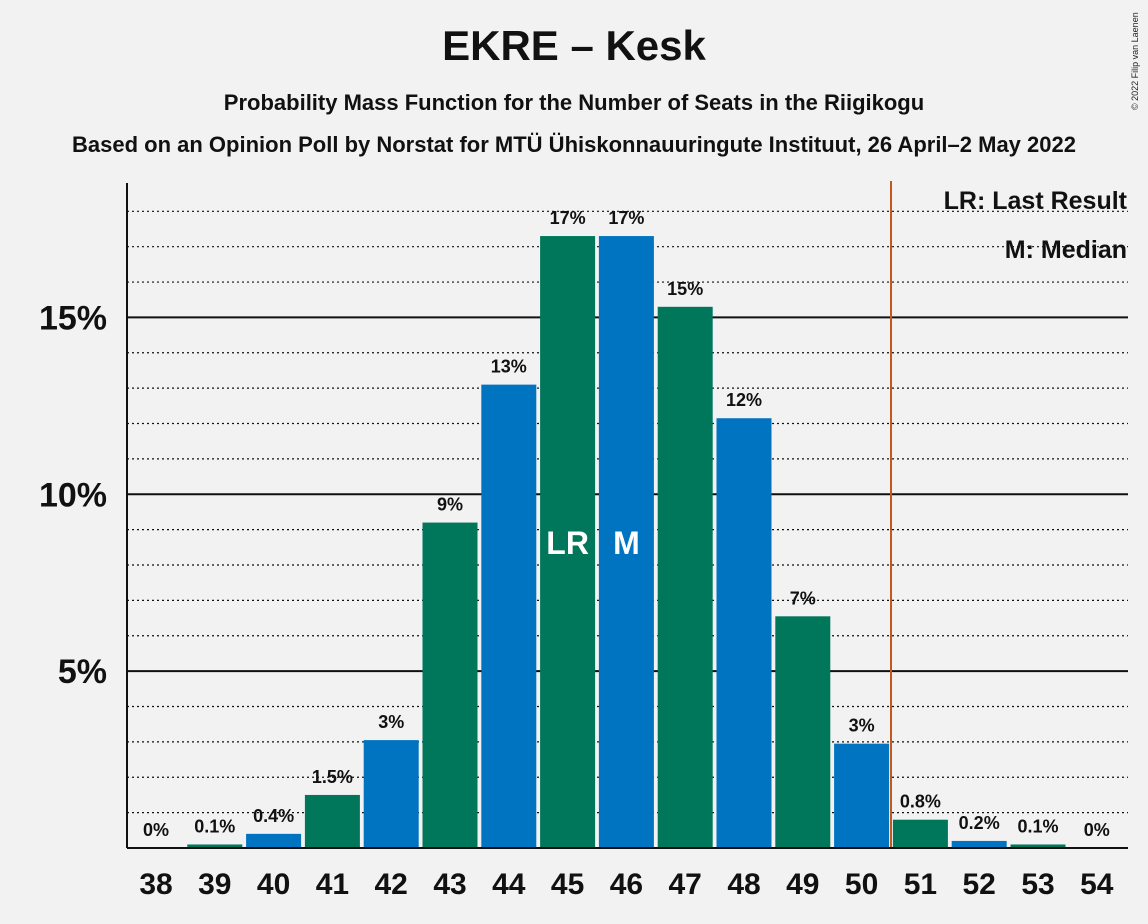 Image resolution: width=1148 pixels, height=924 pixels. Describe the element at coordinates (450, 505) in the screenshot. I see `data-label: 9%` at that location.